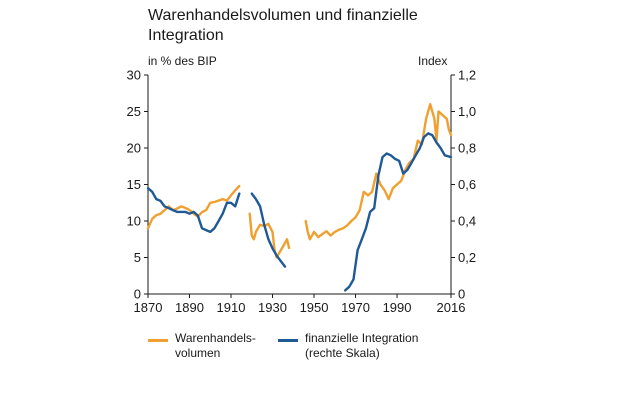 Image resolution: width=620 pixels, height=413 pixels. I want to click on left-tick-label: 5, so click(137, 257).